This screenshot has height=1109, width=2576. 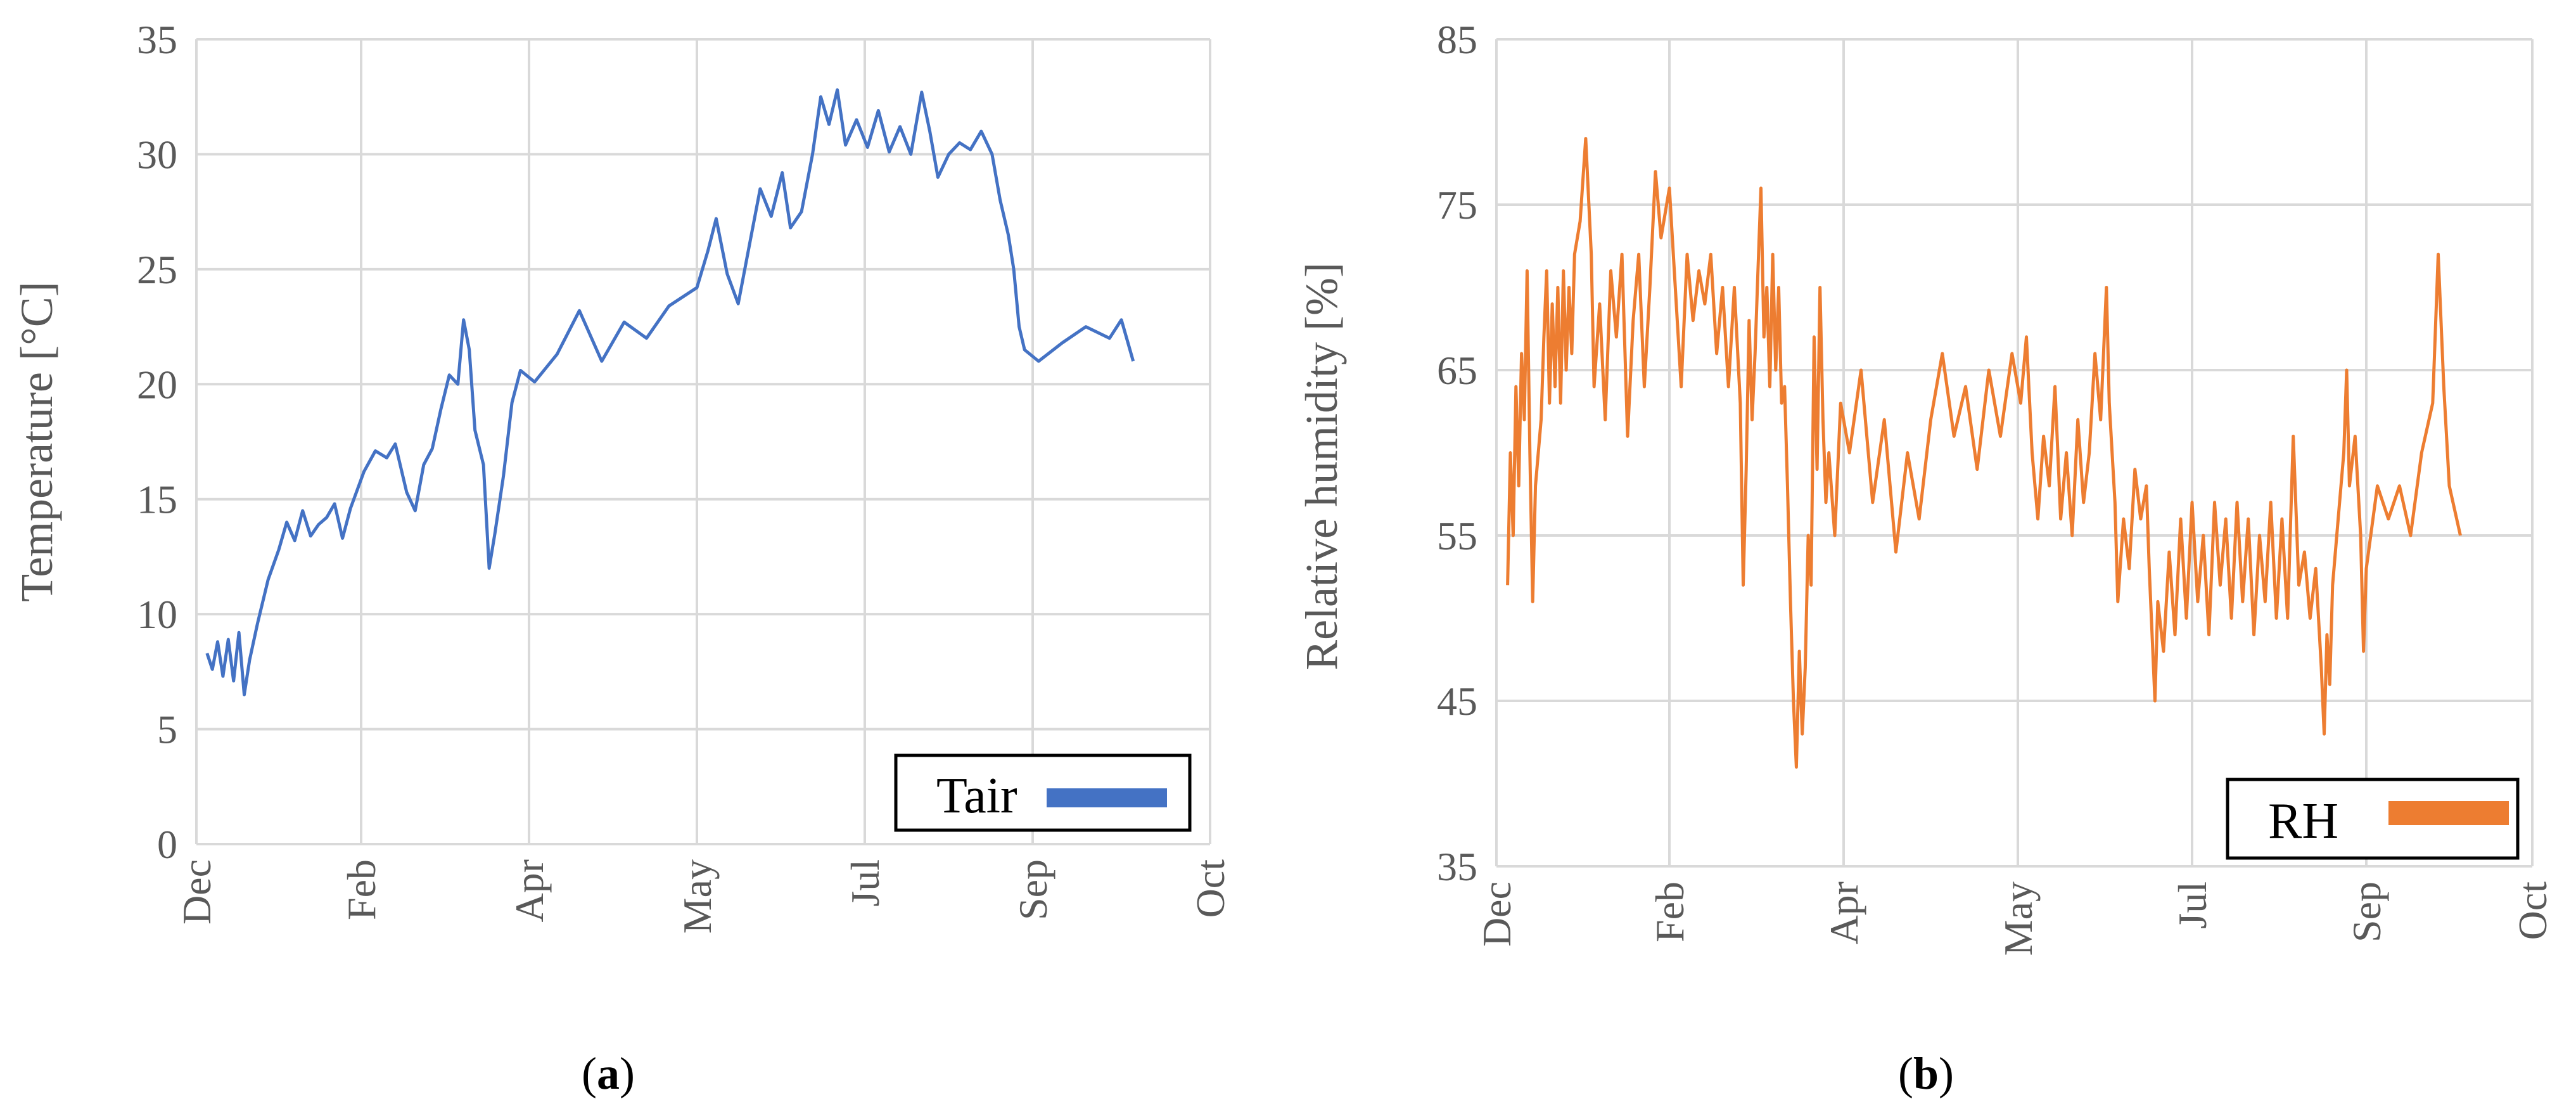 I want to click on panel-a-x-tick-label: Oct, so click(x=1210, y=888).